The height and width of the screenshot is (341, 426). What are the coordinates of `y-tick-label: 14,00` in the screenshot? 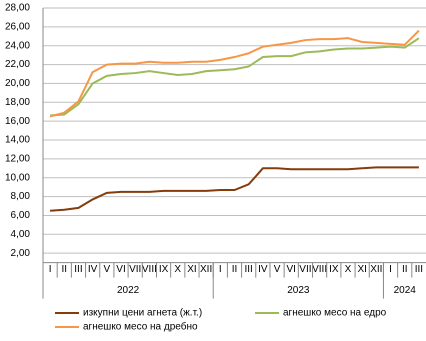 It's located at (17, 140).